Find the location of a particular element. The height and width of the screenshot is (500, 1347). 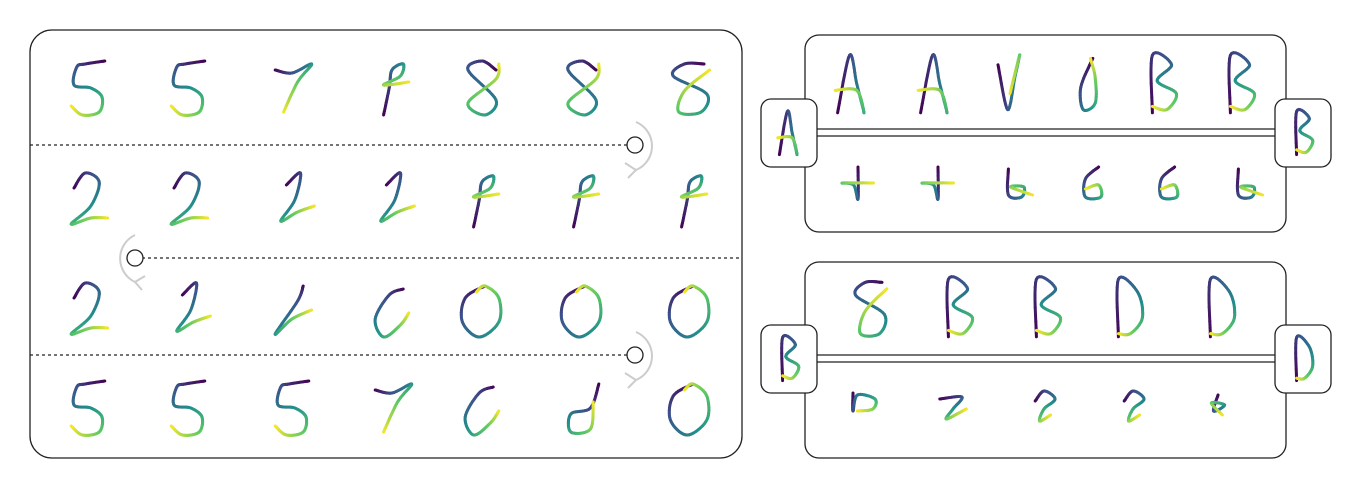

right-panel-1-glyphs is located at coordinates (1045, 126).